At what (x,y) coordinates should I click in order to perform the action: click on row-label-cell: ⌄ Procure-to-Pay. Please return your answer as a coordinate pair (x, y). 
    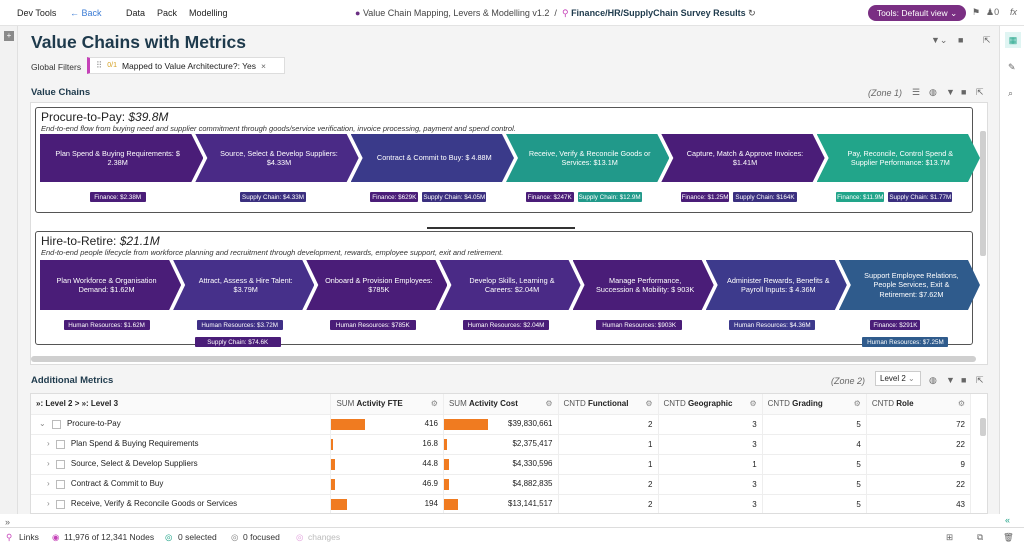
    Looking at the image, I should click on (181, 424).